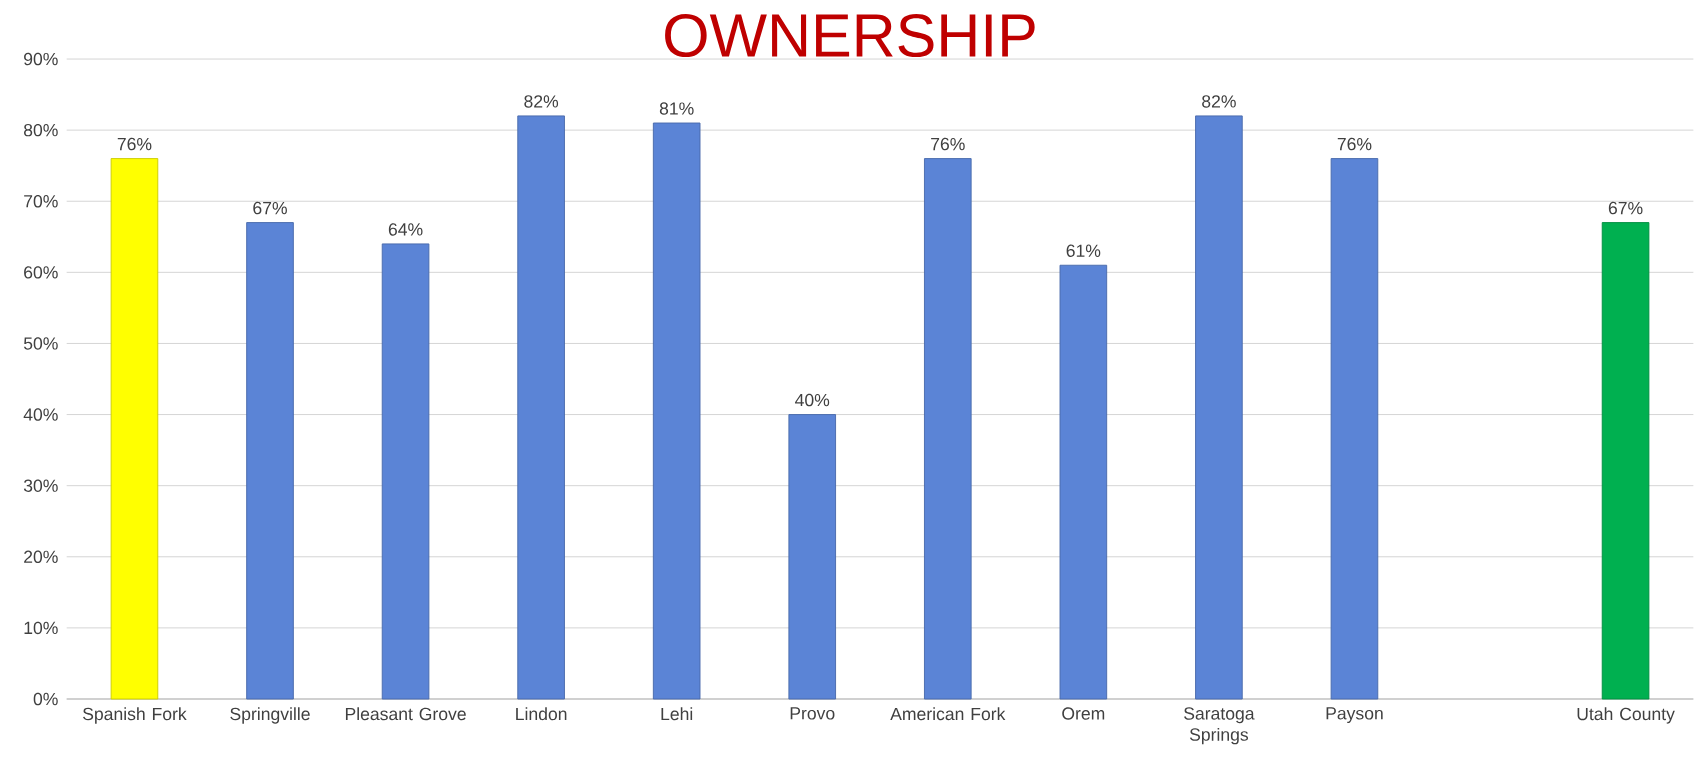 Image resolution: width=1700 pixels, height=769 pixels. Describe the element at coordinates (850, 35) in the screenshot. I see `chart-title: OWNERSHIP` at that location.